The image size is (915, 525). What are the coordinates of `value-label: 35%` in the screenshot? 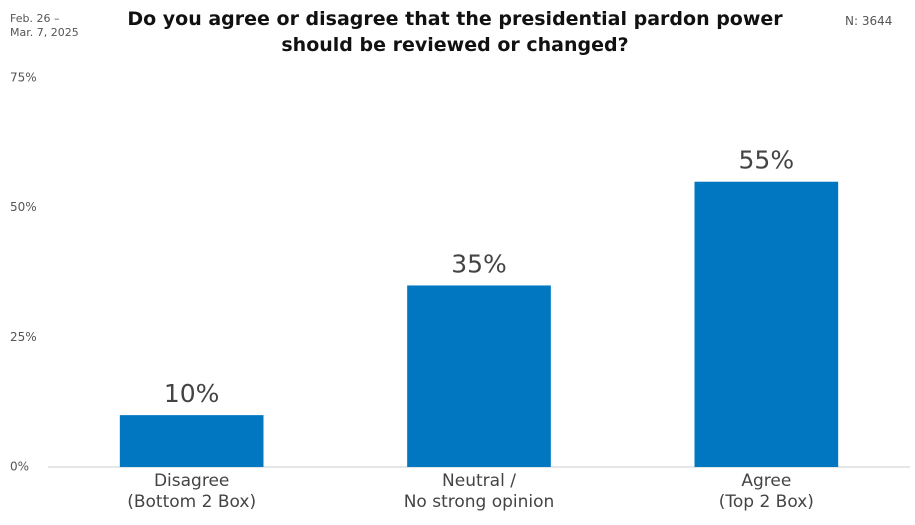 It's located at (479, 263).